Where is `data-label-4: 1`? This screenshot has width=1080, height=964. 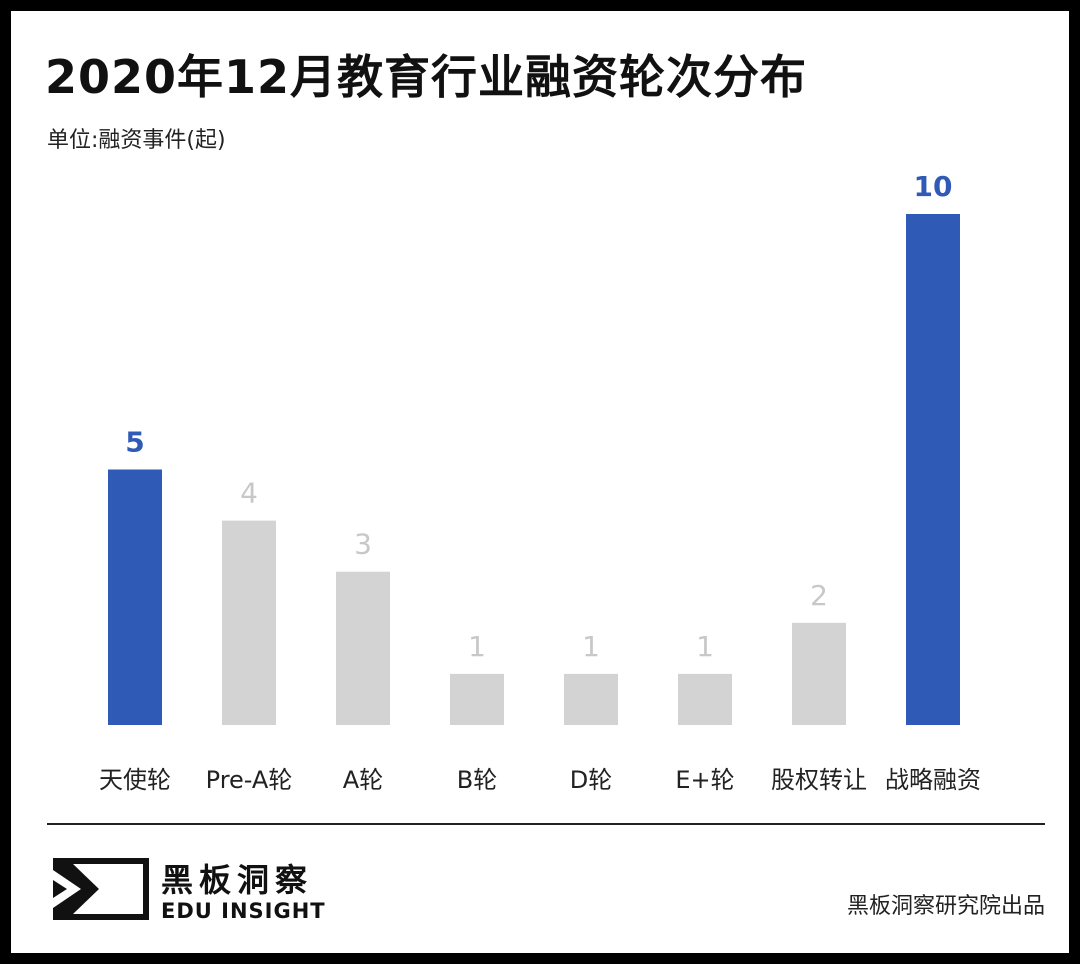
data-label-4: 1 is located at coordinates (477, 646).